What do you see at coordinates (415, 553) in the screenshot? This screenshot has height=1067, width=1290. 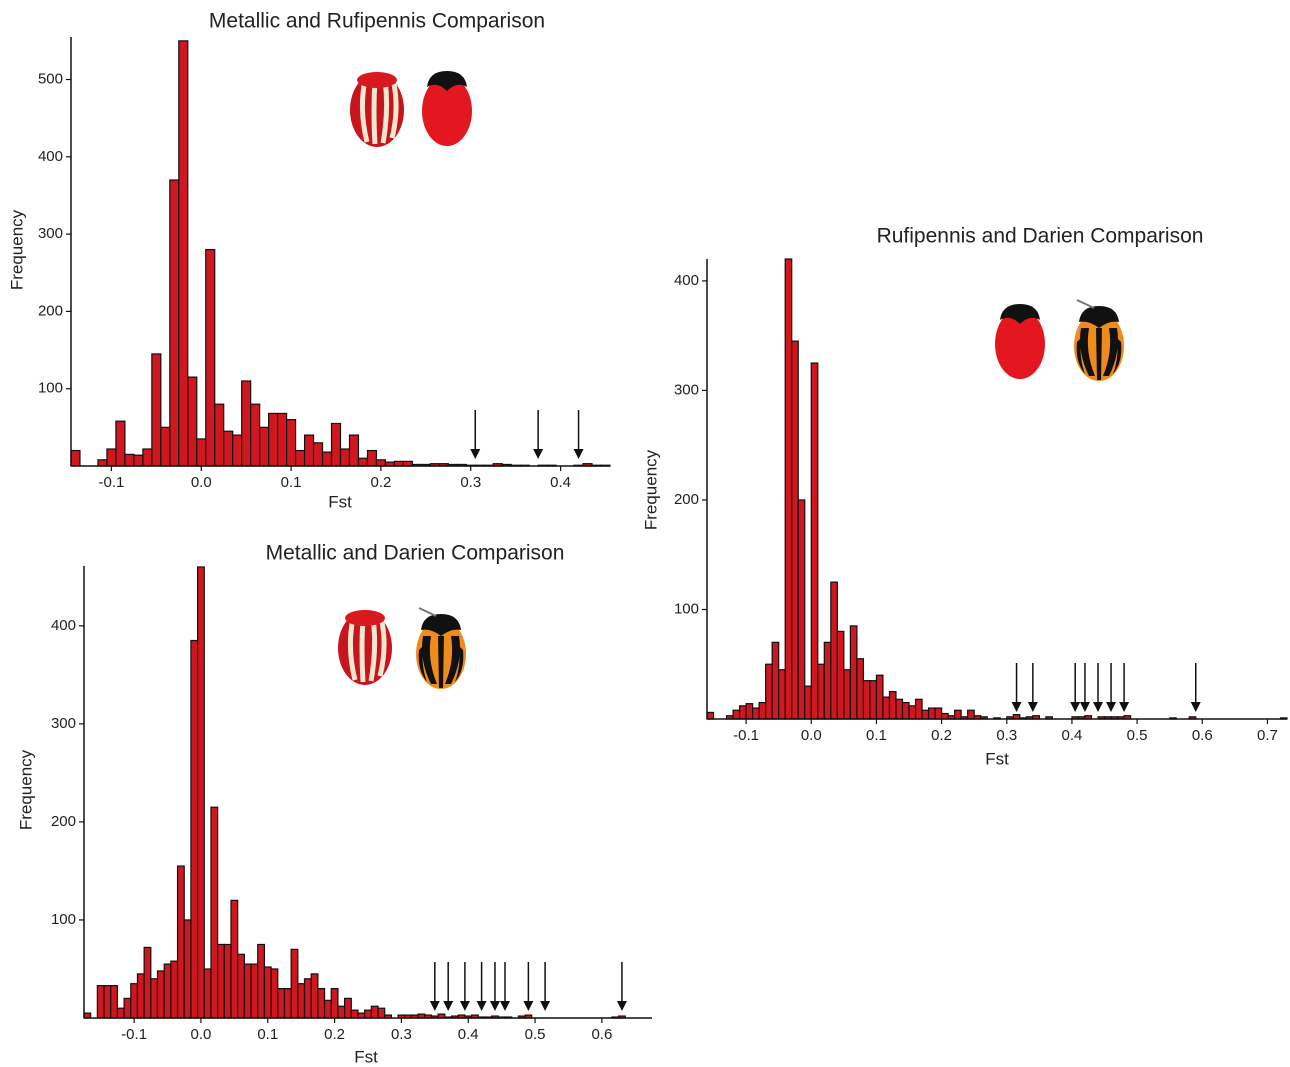 I see `chart-title: Metallic and Darien Comparison` at bounding box center [415, 553].